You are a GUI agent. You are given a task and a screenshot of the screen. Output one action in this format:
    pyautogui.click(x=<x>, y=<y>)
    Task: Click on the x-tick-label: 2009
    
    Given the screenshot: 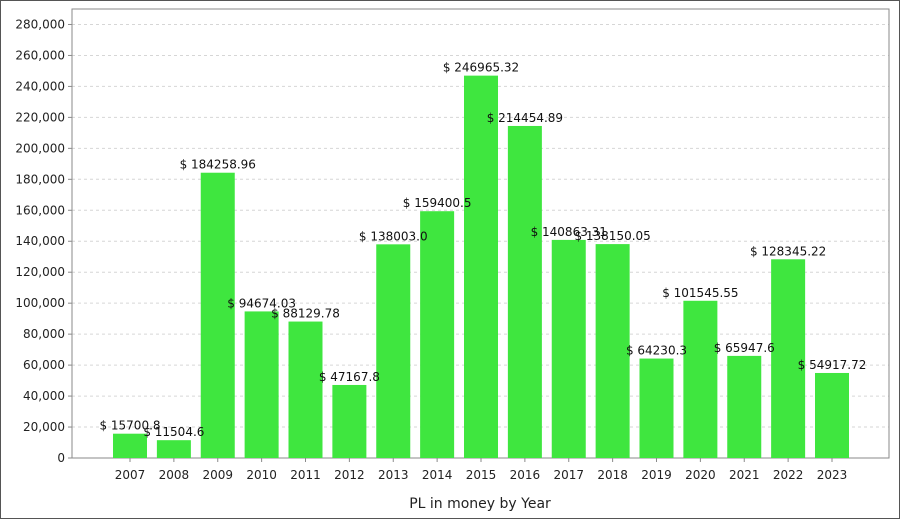 What is the action you would take?
    pyautogui.click(x=217, y=475)
    